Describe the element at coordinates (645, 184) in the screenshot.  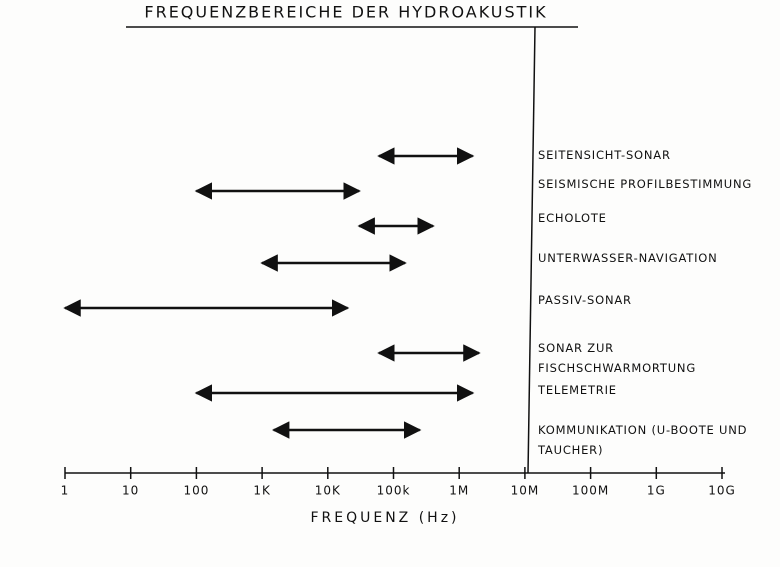
I see `category-label: SEISMISCHE PROFILBESTIMMUNG` at that location.